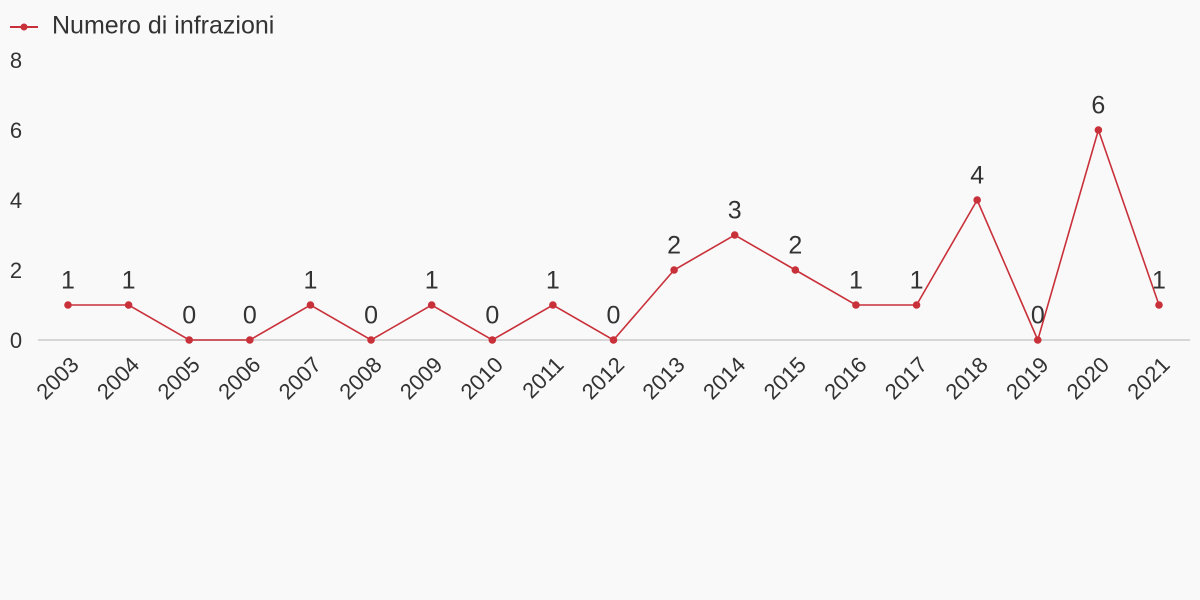 The height and width of the screenshot is (600, 1200). I want to click on data-label: 3, so click(735, 211).